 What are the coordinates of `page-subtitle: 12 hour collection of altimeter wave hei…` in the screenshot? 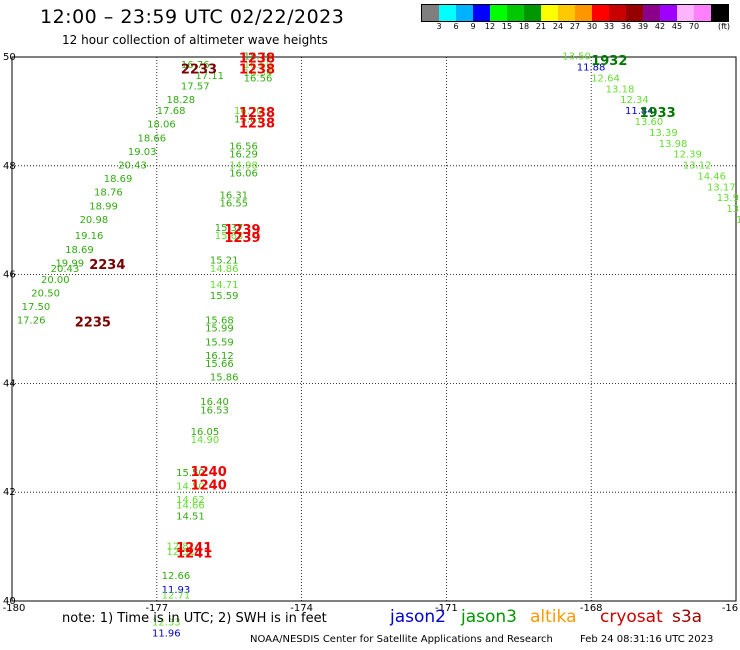 It's located at (195, 40).